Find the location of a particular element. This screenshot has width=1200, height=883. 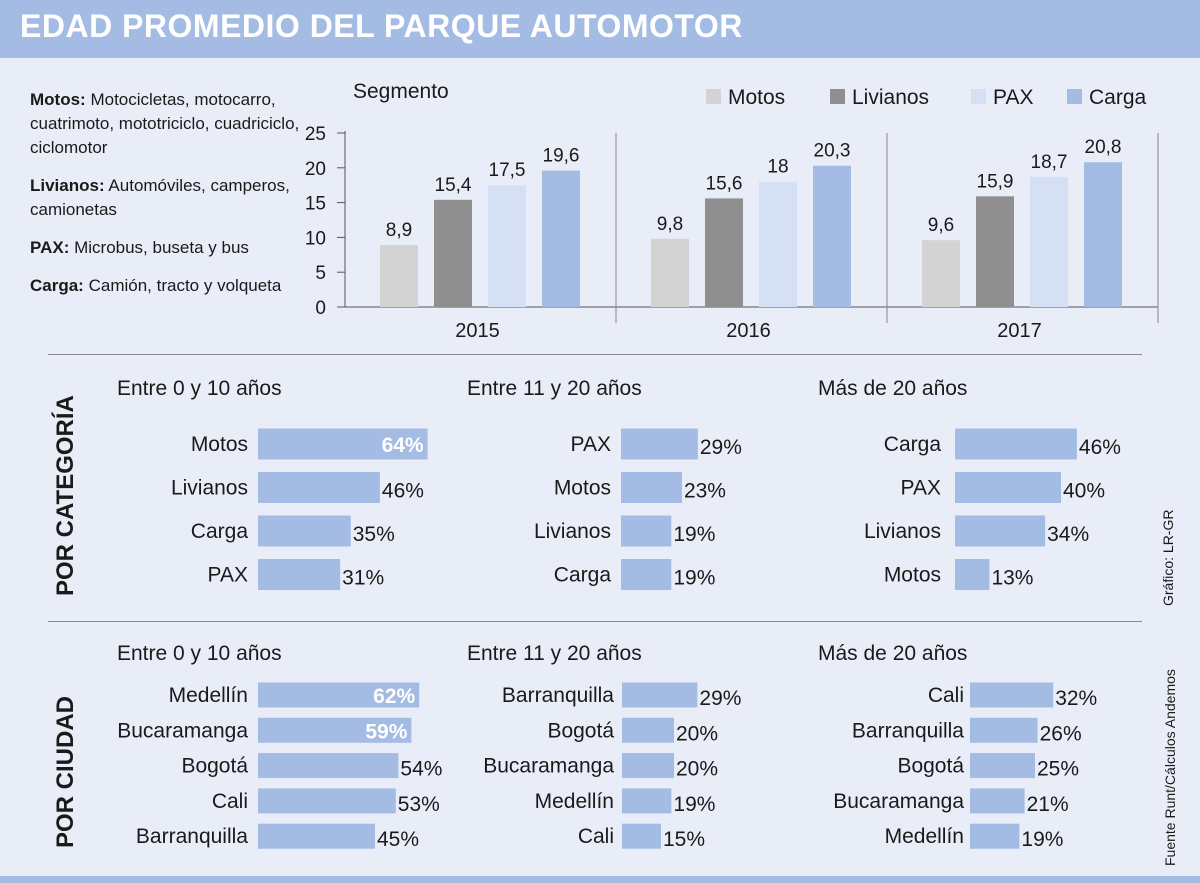

hbar-livianos is located at coordinates (1000, 531).